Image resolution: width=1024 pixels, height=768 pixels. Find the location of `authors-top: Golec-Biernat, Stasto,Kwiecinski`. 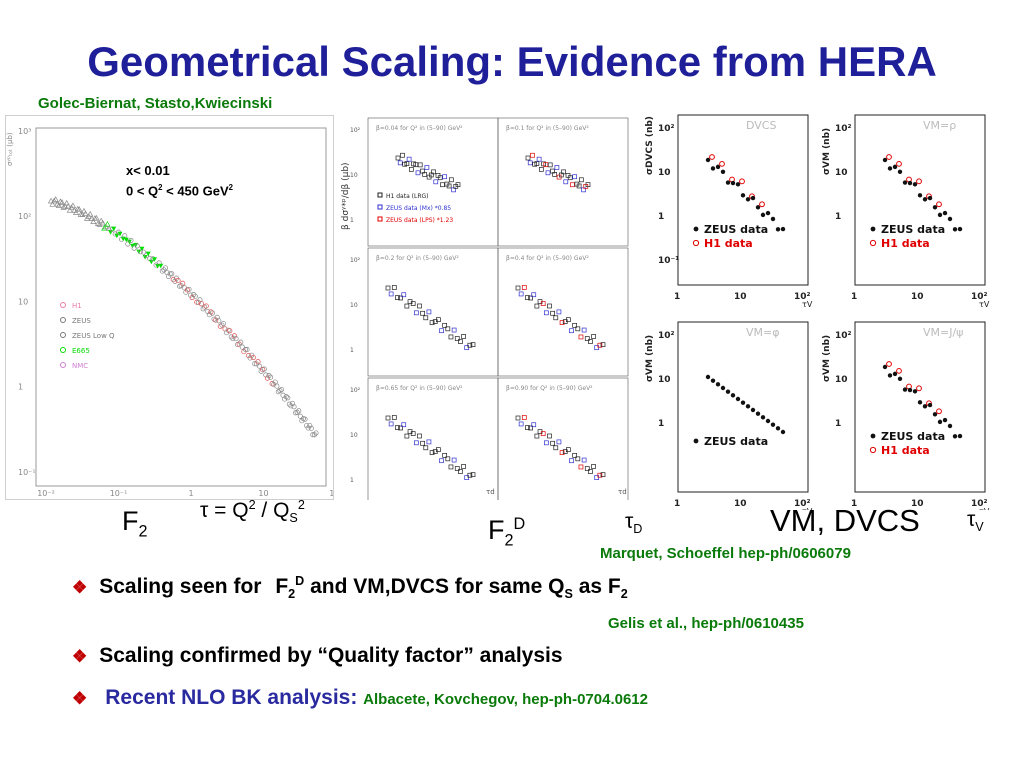

authors-top: Golec-Biernat, Stasto,Kwiecinski is located at coordinates (155, 103).